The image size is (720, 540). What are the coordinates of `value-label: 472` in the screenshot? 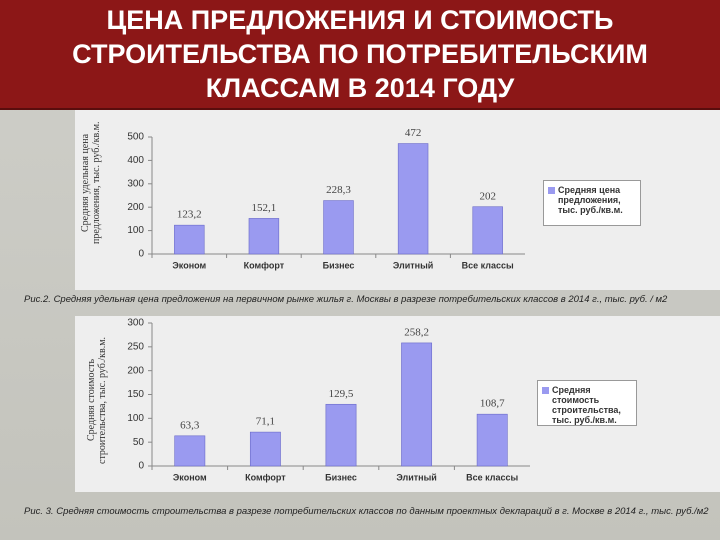 It's located at (413, 133).